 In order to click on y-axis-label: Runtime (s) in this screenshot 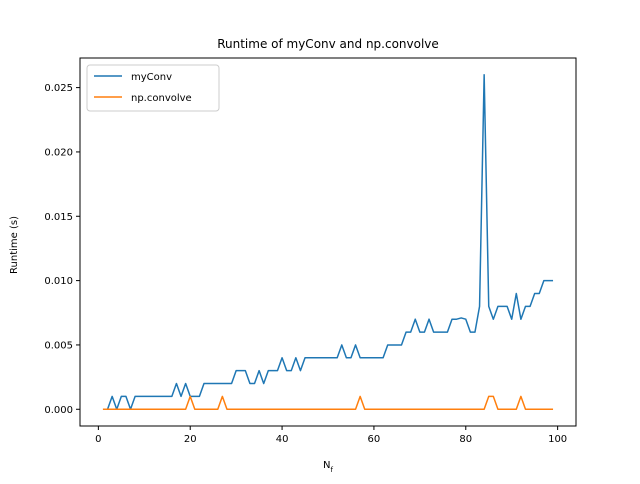, I will do `click(14, 245)`.